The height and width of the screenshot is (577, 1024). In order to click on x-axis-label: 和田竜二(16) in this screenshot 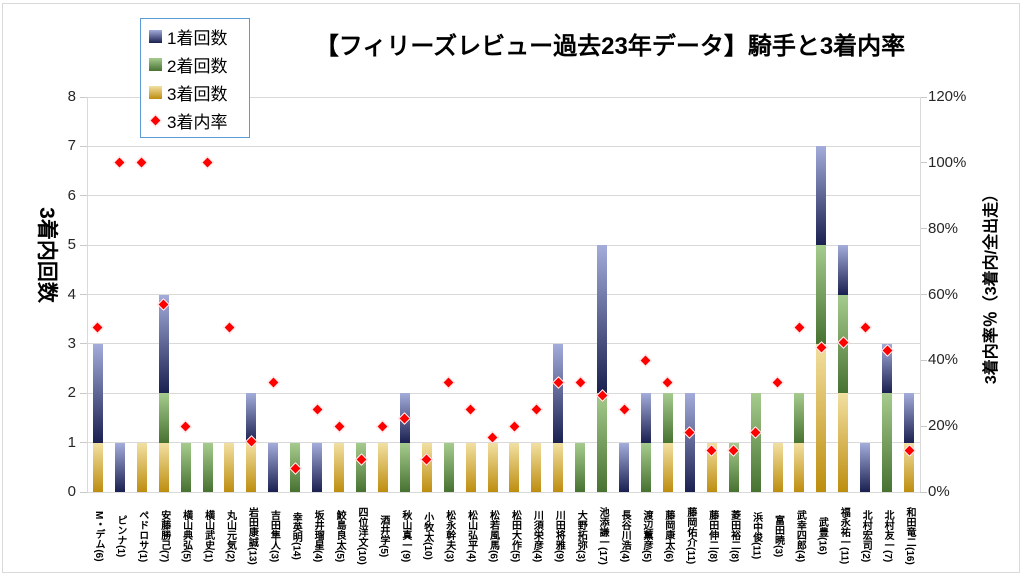, I will do `click(910, 536)`.